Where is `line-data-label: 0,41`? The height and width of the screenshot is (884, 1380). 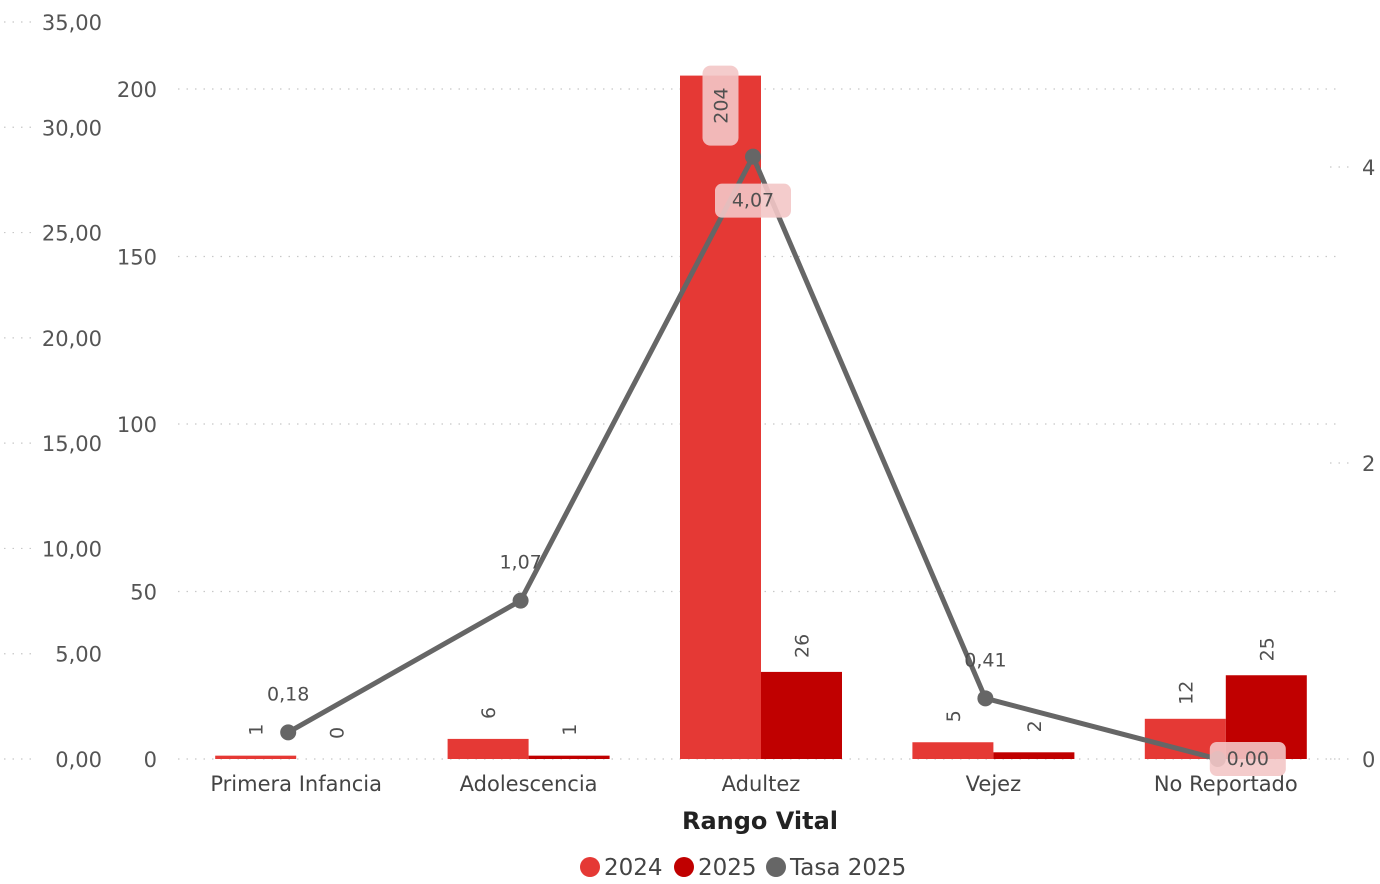 line-data-label: 0,41 is located at coordinates (985, 660).